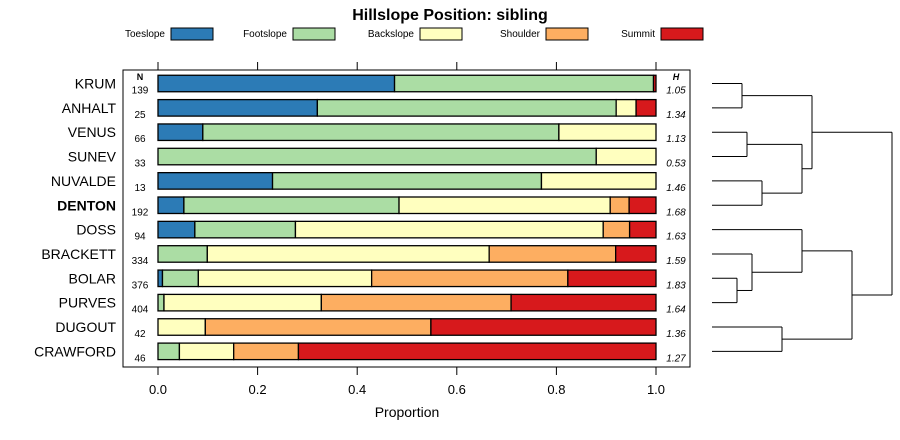 This screenshot has width=900, height=440. I want to click on bar-segment-doss-shoulder, so click(616, 229).